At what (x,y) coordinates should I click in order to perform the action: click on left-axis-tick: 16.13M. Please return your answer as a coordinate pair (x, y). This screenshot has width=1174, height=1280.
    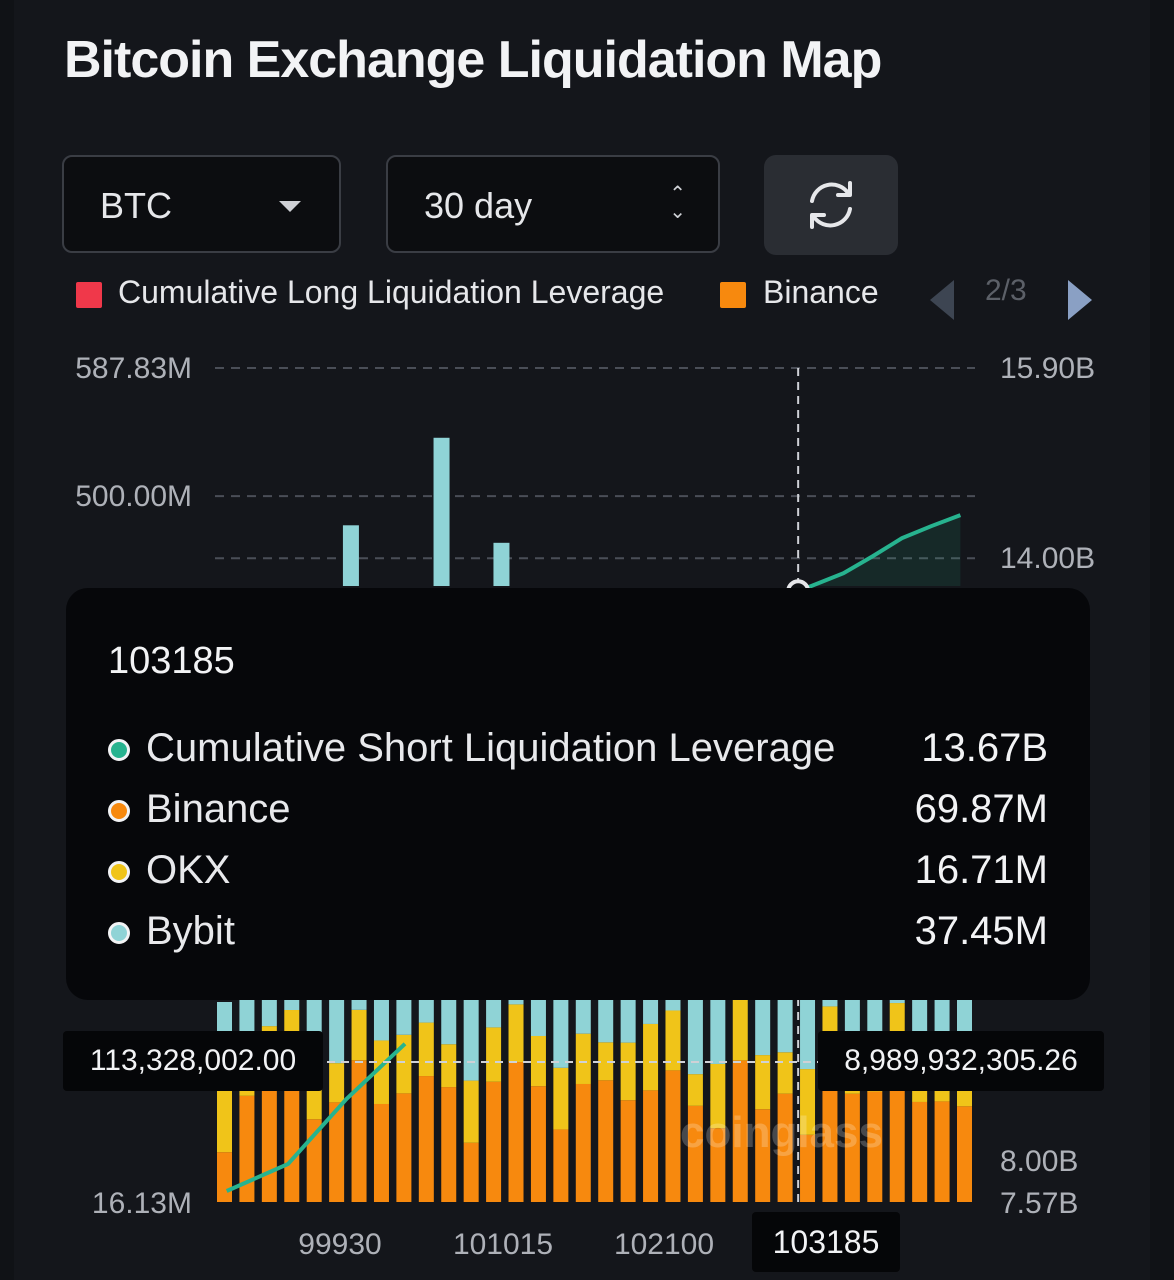
    Looking at the image, I should click on (142, 1203).